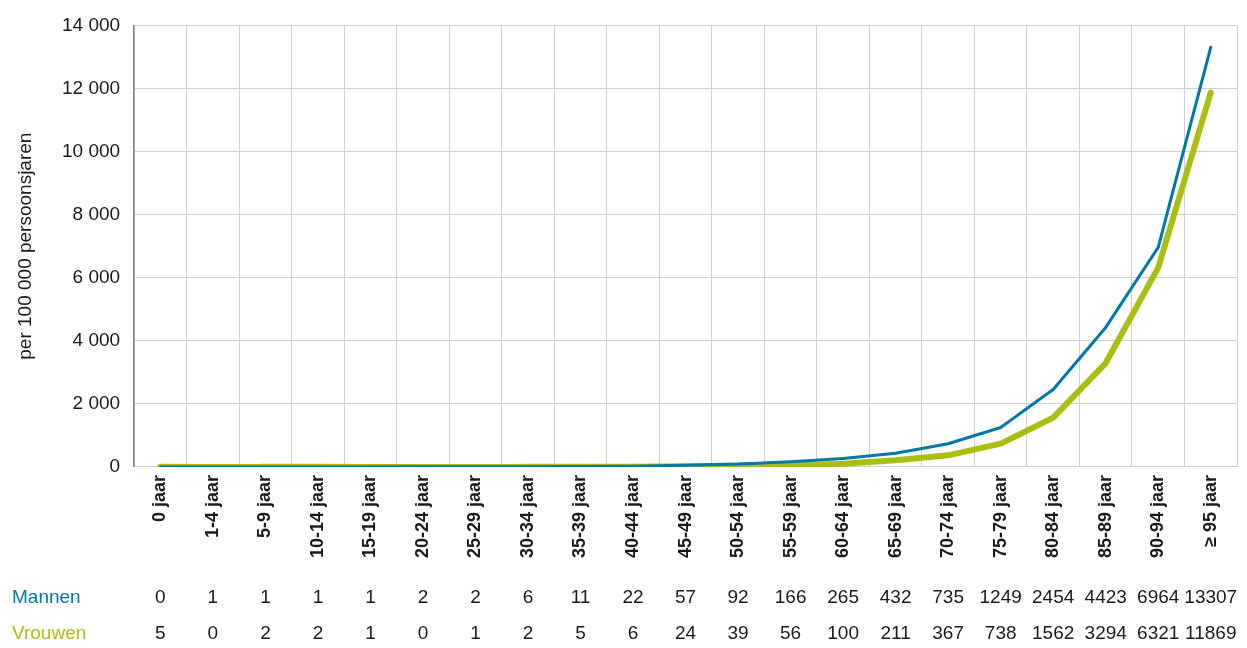  I want to click on data-label: 2454, so click(1053, 597).